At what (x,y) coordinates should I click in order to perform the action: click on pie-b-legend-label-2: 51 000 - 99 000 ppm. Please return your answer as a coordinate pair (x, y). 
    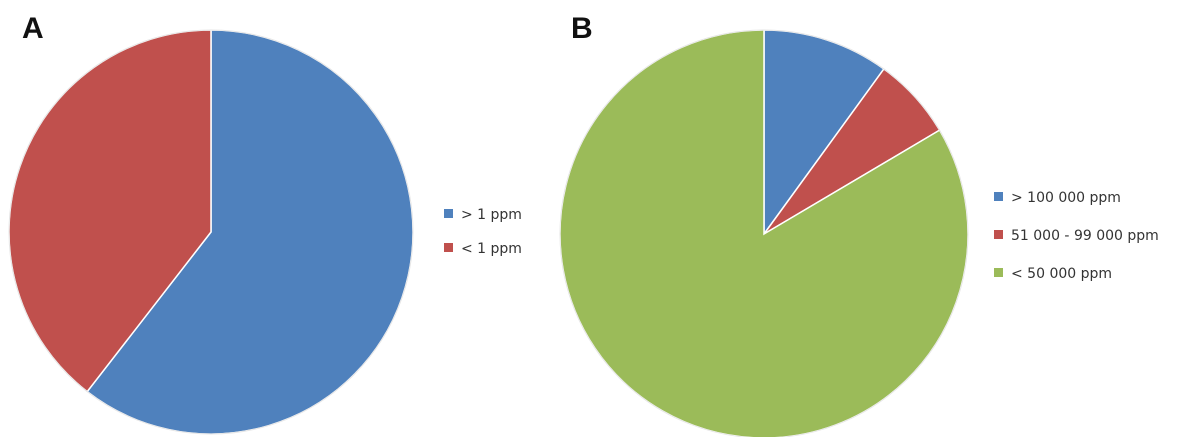
    Looking at the image, I should click on (1085, 236).